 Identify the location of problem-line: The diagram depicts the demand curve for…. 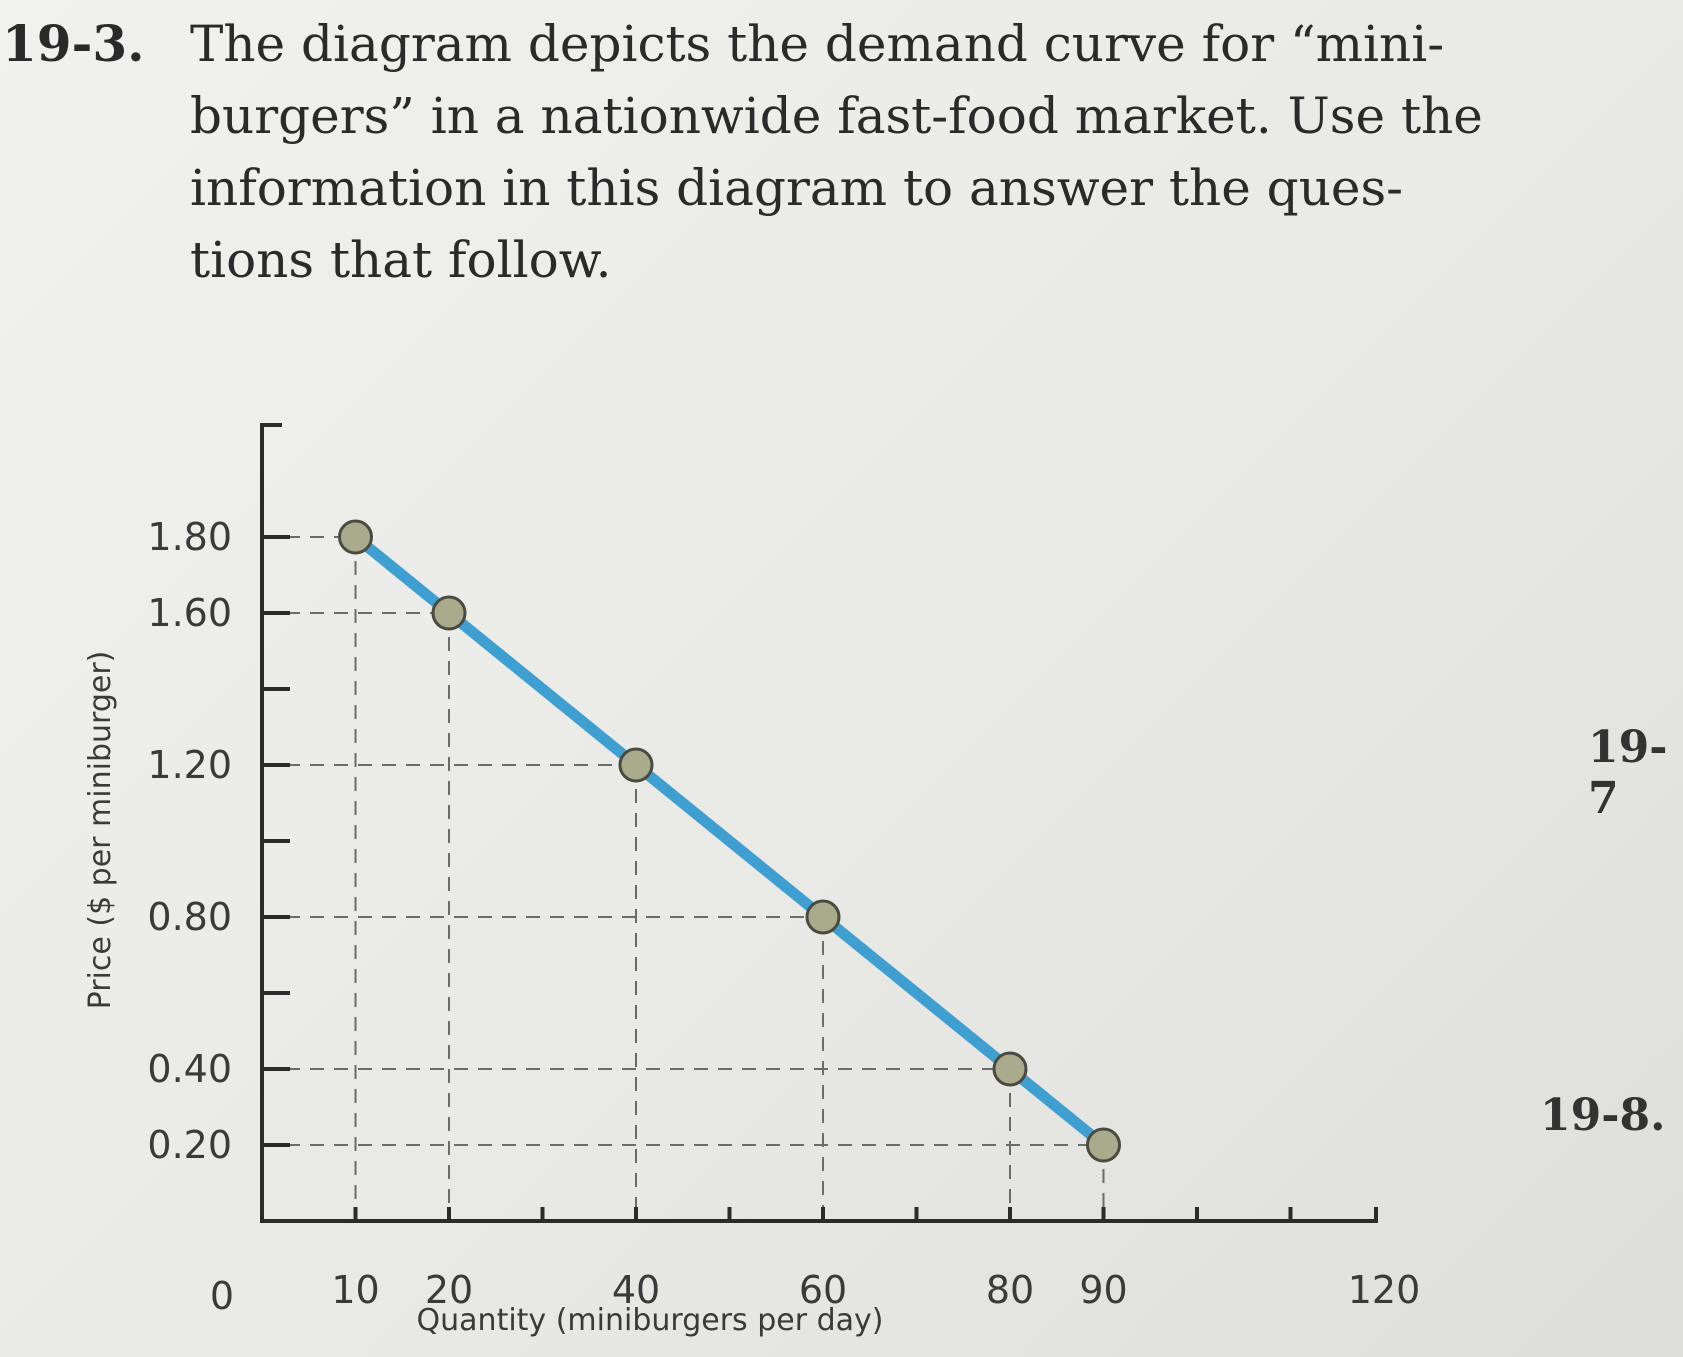
(817, 44).